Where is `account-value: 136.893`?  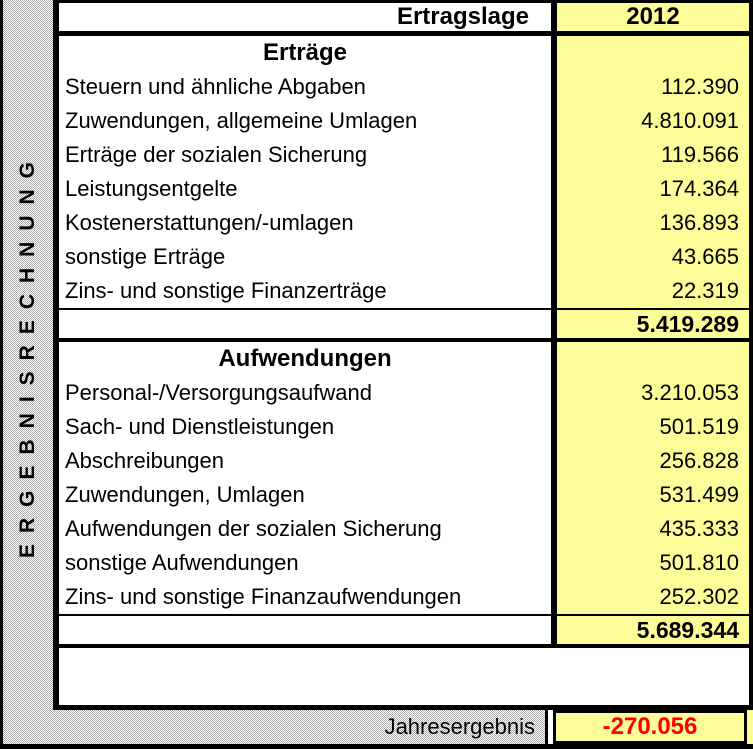 account-value: 136.893 is located at coordinates (650, 223).